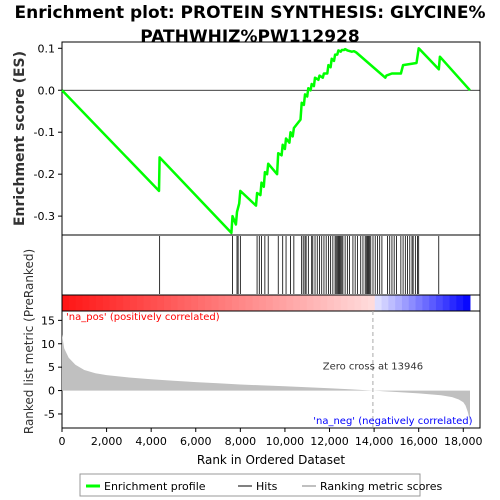 Image resolution: width=500 pixels, height=500 pixels. Describe the element at coordinates (285, 441) in the screenshot. I see `x-tick-label: 10,000` at that location.